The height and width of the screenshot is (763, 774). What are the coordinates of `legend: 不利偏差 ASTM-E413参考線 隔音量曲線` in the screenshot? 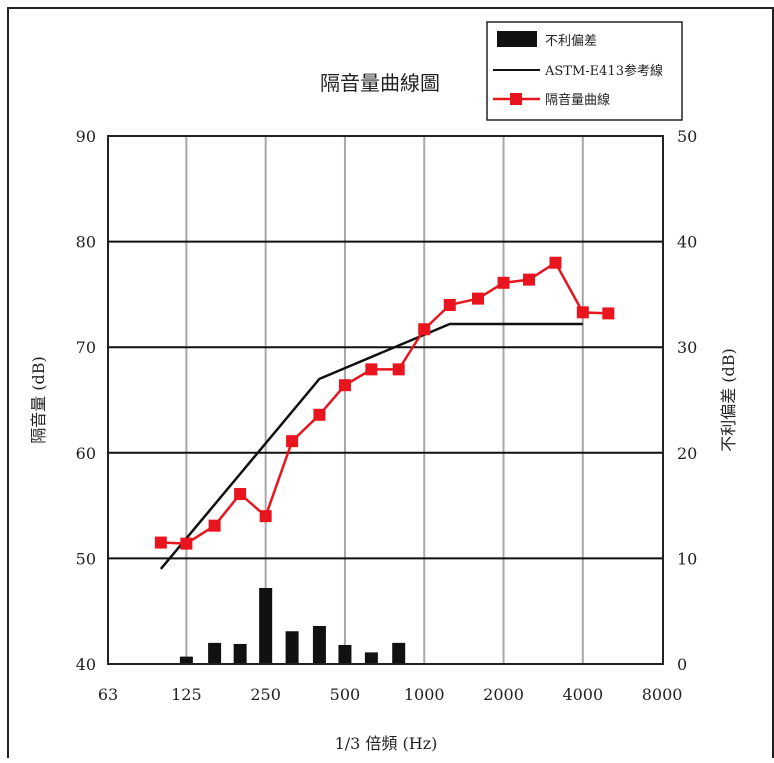 It's located at (584, 71).